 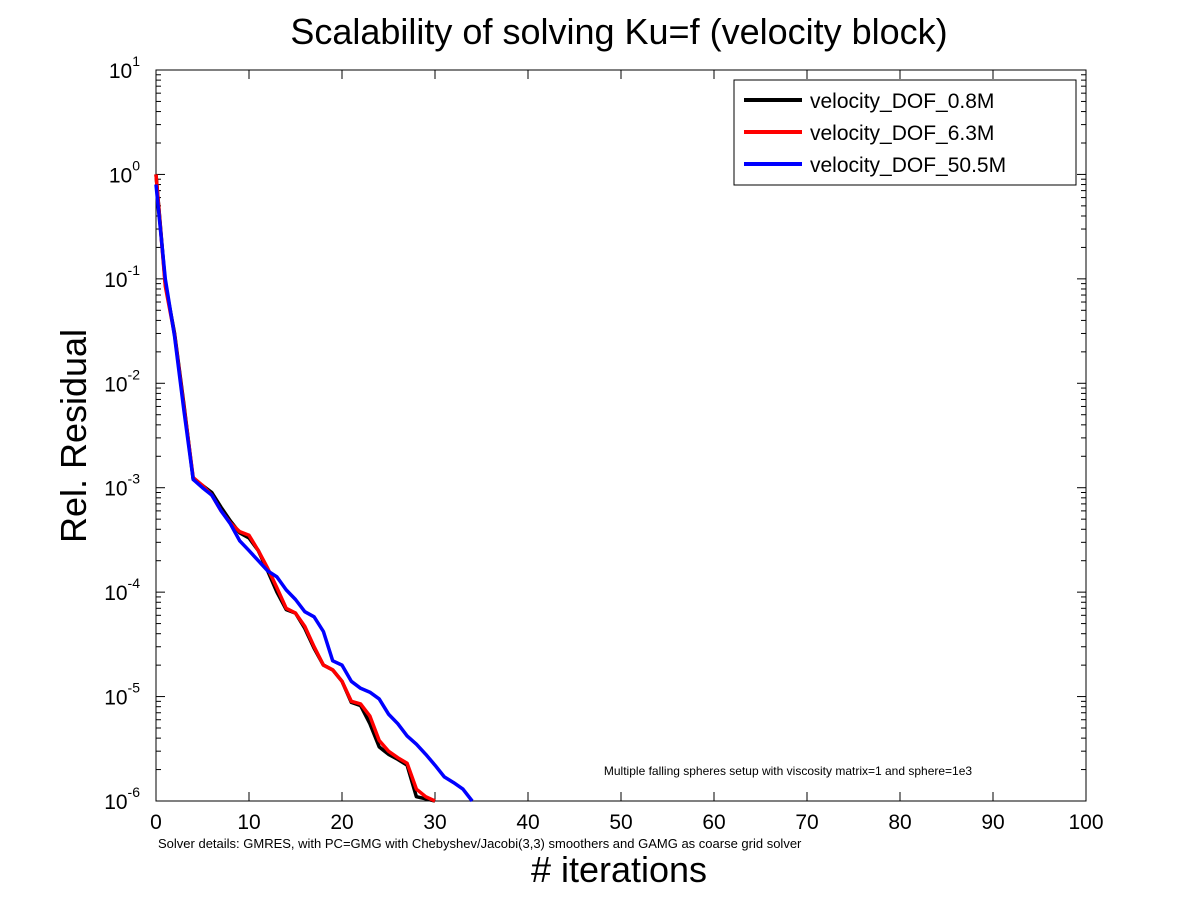 I want to click on y-tick-label: 10¹, so click(x=124, y=68).